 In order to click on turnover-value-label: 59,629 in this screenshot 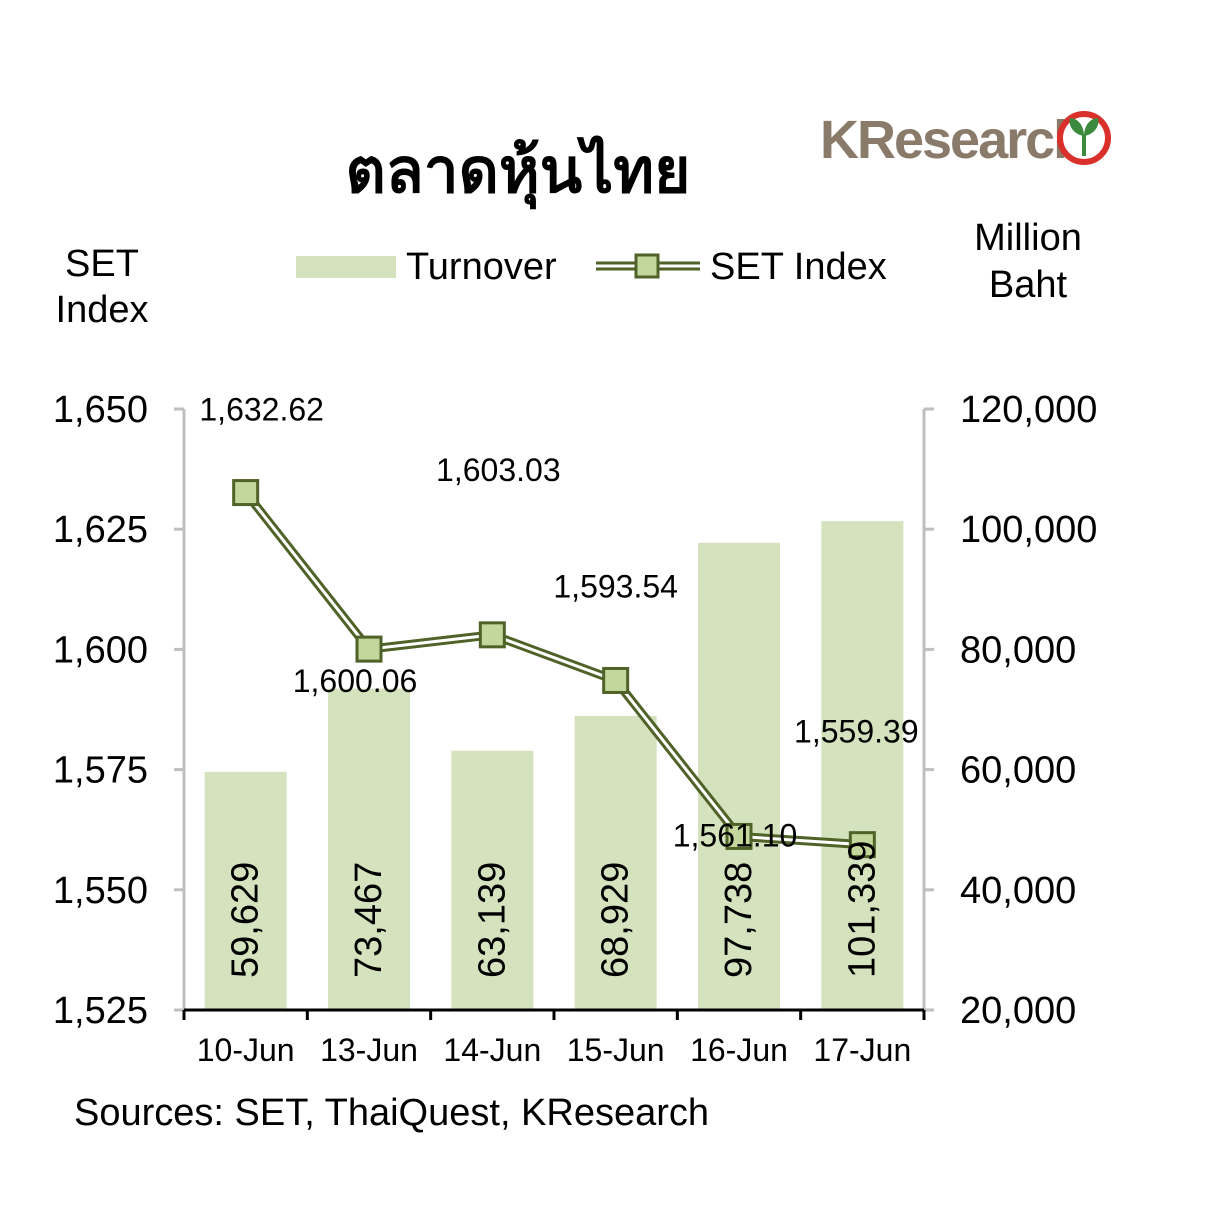, I will do `click(246, 920)`.